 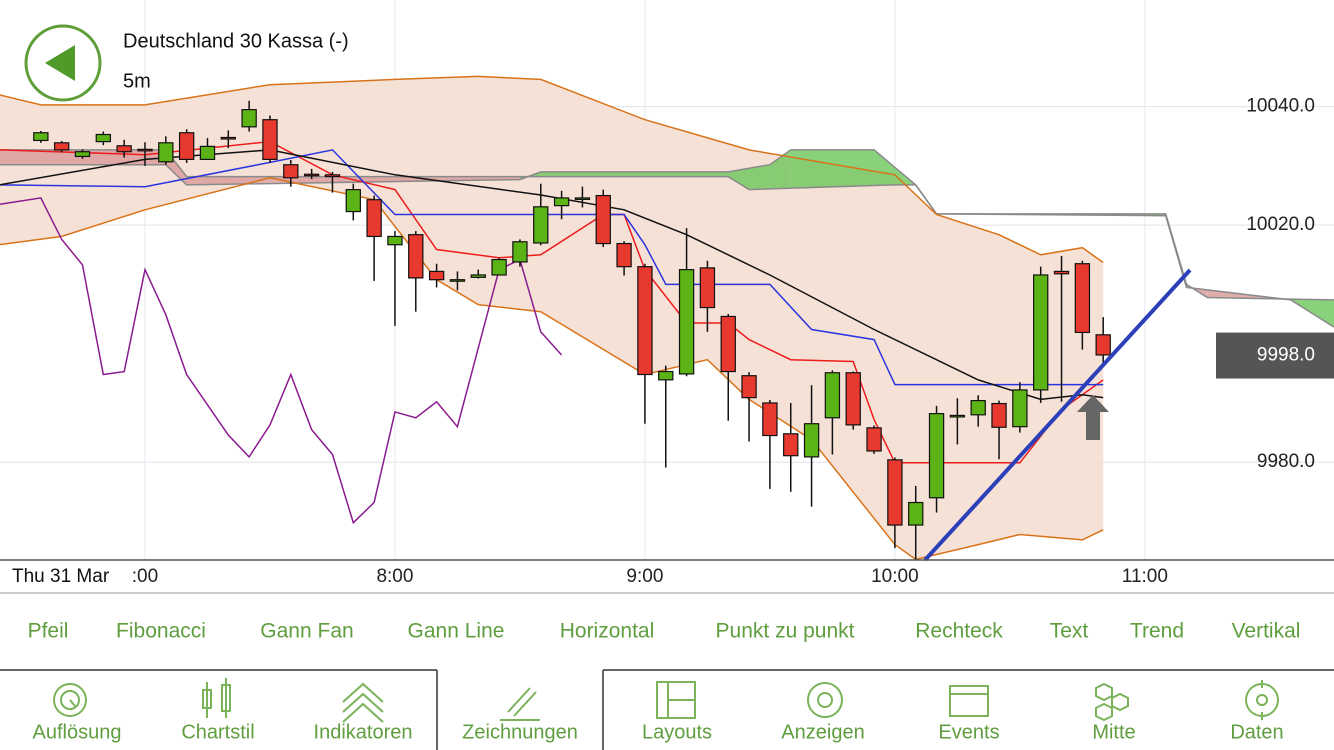 I want to click on drawing-tool: Pfeil, so click(x=48, y=631).